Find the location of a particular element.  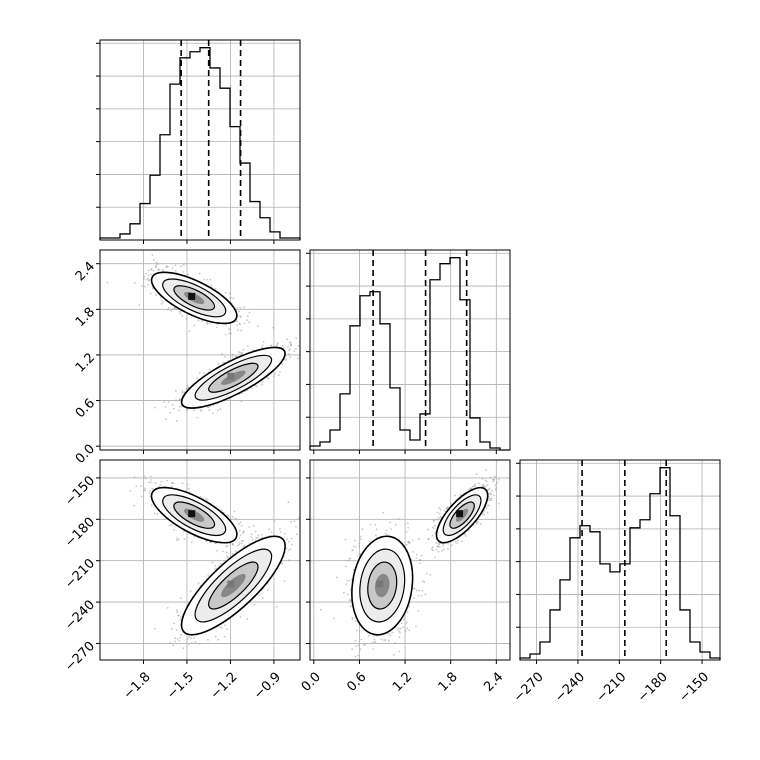

panel-p1-vs-p0-group is located at coordinates (201, 350).